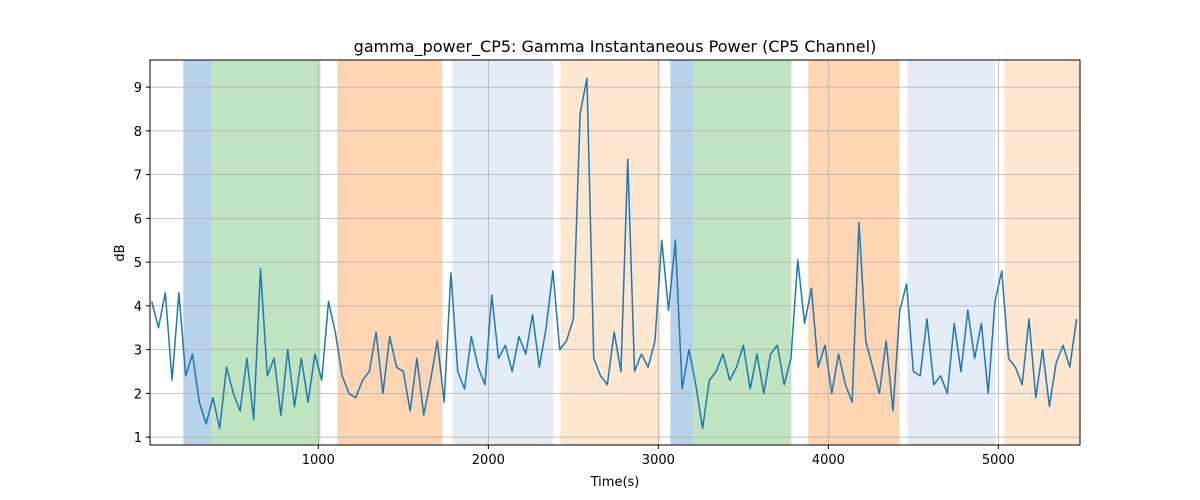  I want to click on x-axis-label: Time(s), so click(615, 482).